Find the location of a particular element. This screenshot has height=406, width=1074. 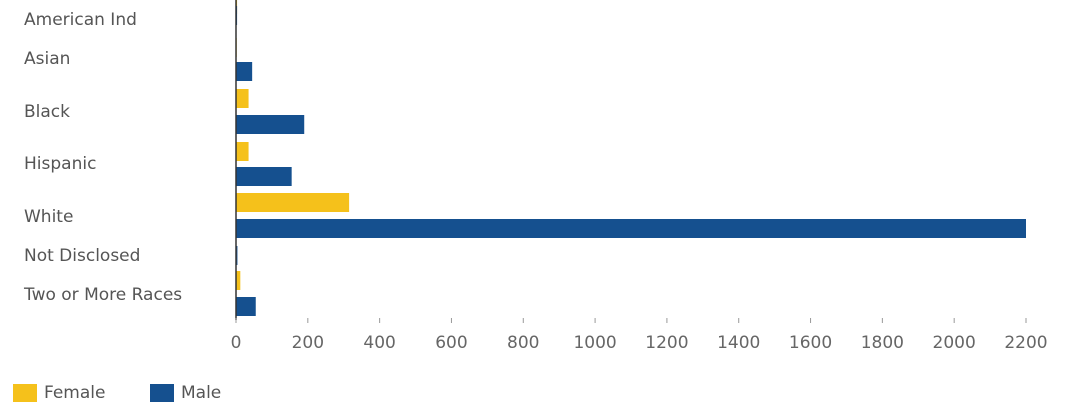

x-tick-label-9: 1800 is located at coordinates (882, 343).